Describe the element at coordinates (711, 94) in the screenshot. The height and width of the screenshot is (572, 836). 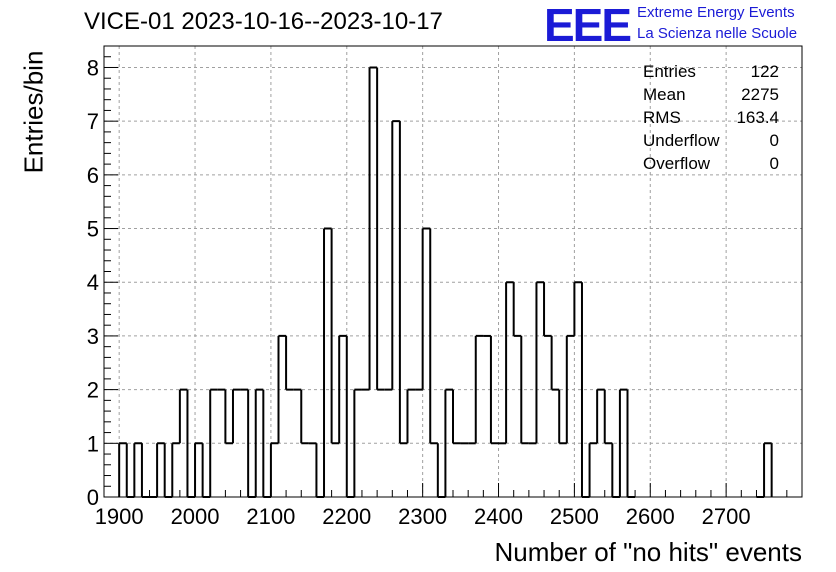
I see `stat-mean: Mean 2275` at that location.